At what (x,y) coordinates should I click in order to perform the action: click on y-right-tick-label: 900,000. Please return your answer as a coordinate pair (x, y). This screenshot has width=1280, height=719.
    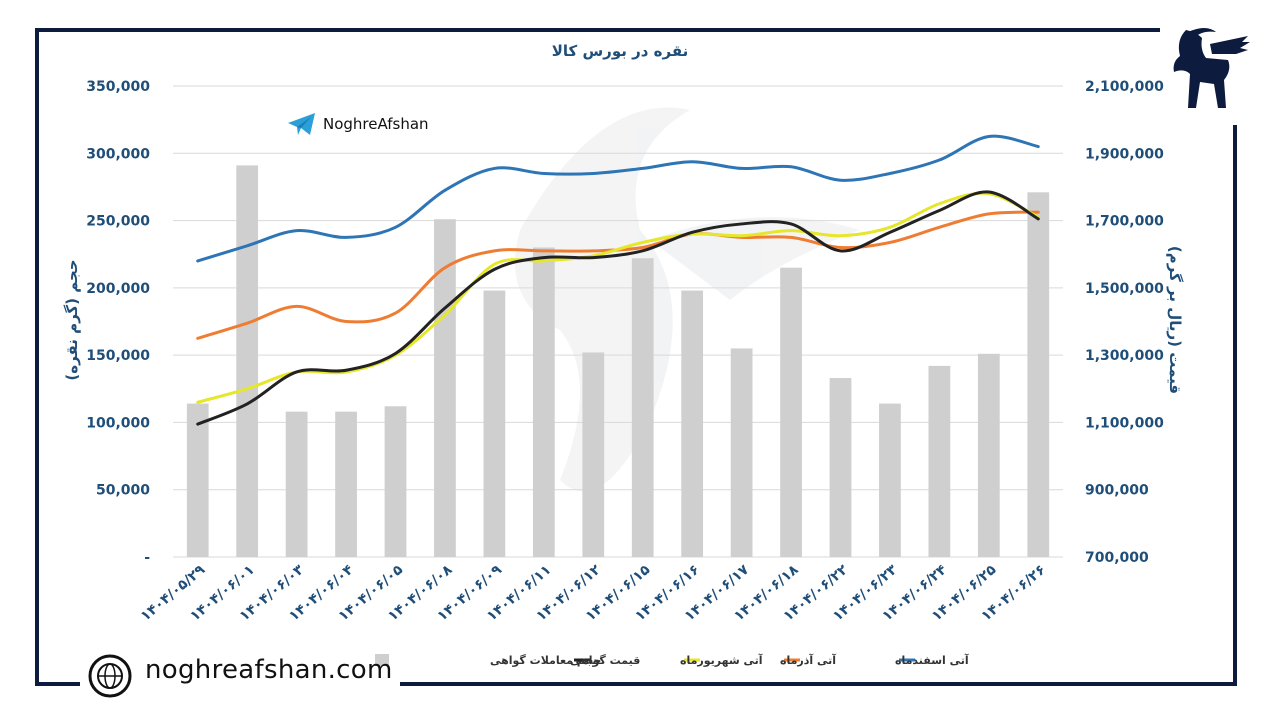
    Looking at the image, I should click on (1117, 491).